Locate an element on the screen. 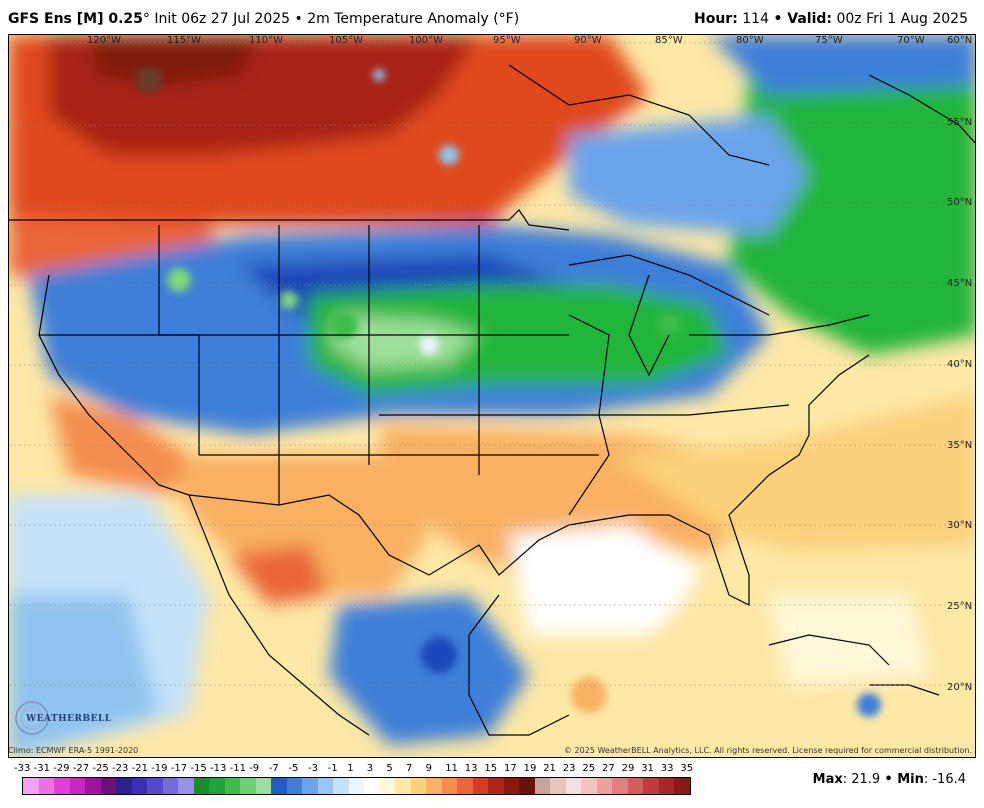 The width and height of the screenshot is (984, 808). colorbar-label: 25 is located at coordinates (589, 768).